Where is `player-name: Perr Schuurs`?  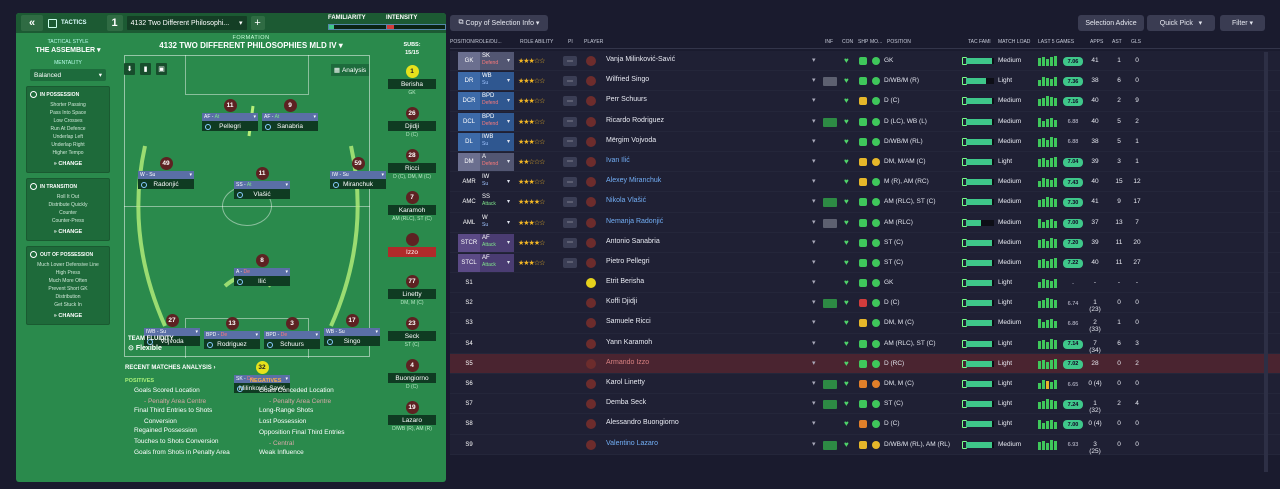 player-name: Perr Schuurs is located at coordinates (626, 100).